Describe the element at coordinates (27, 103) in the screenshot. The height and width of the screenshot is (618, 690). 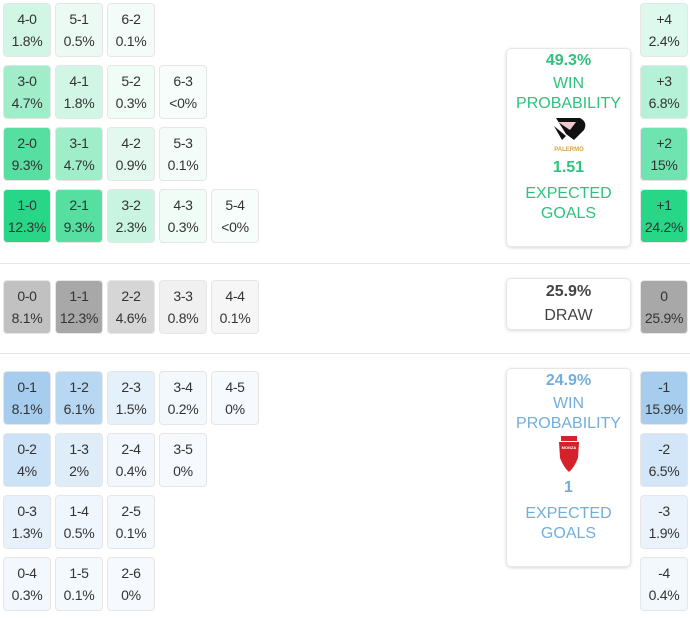
I see `probability-value: 4.7%` at that location.